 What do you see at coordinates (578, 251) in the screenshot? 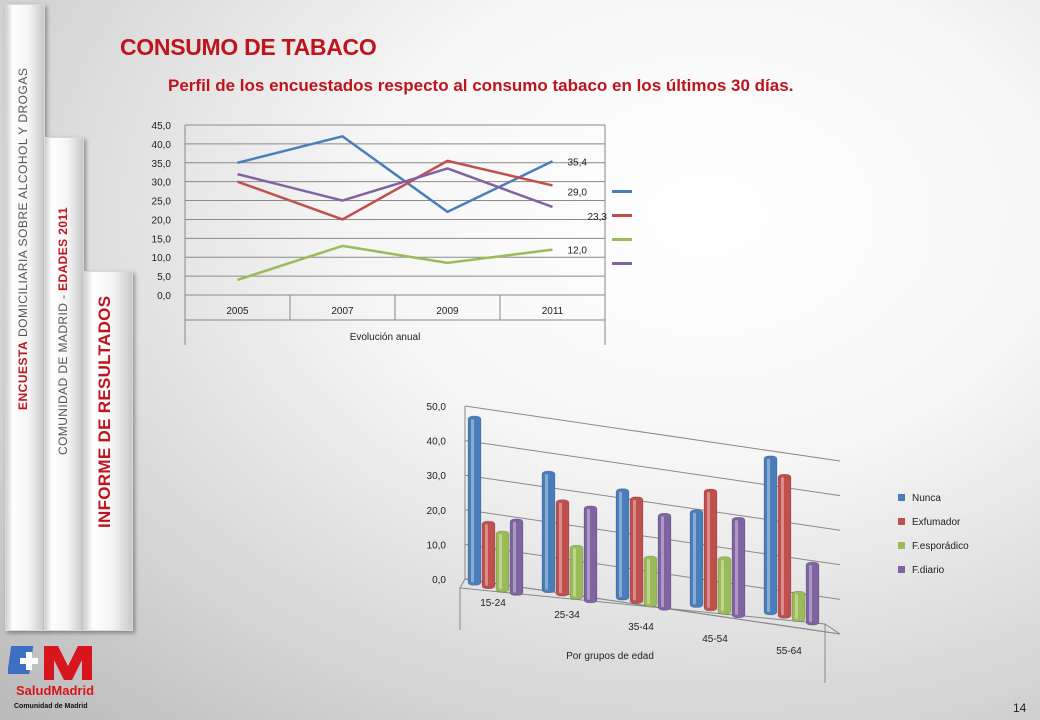
I see `data-label: 12,0` at bounding box center [578, 251].